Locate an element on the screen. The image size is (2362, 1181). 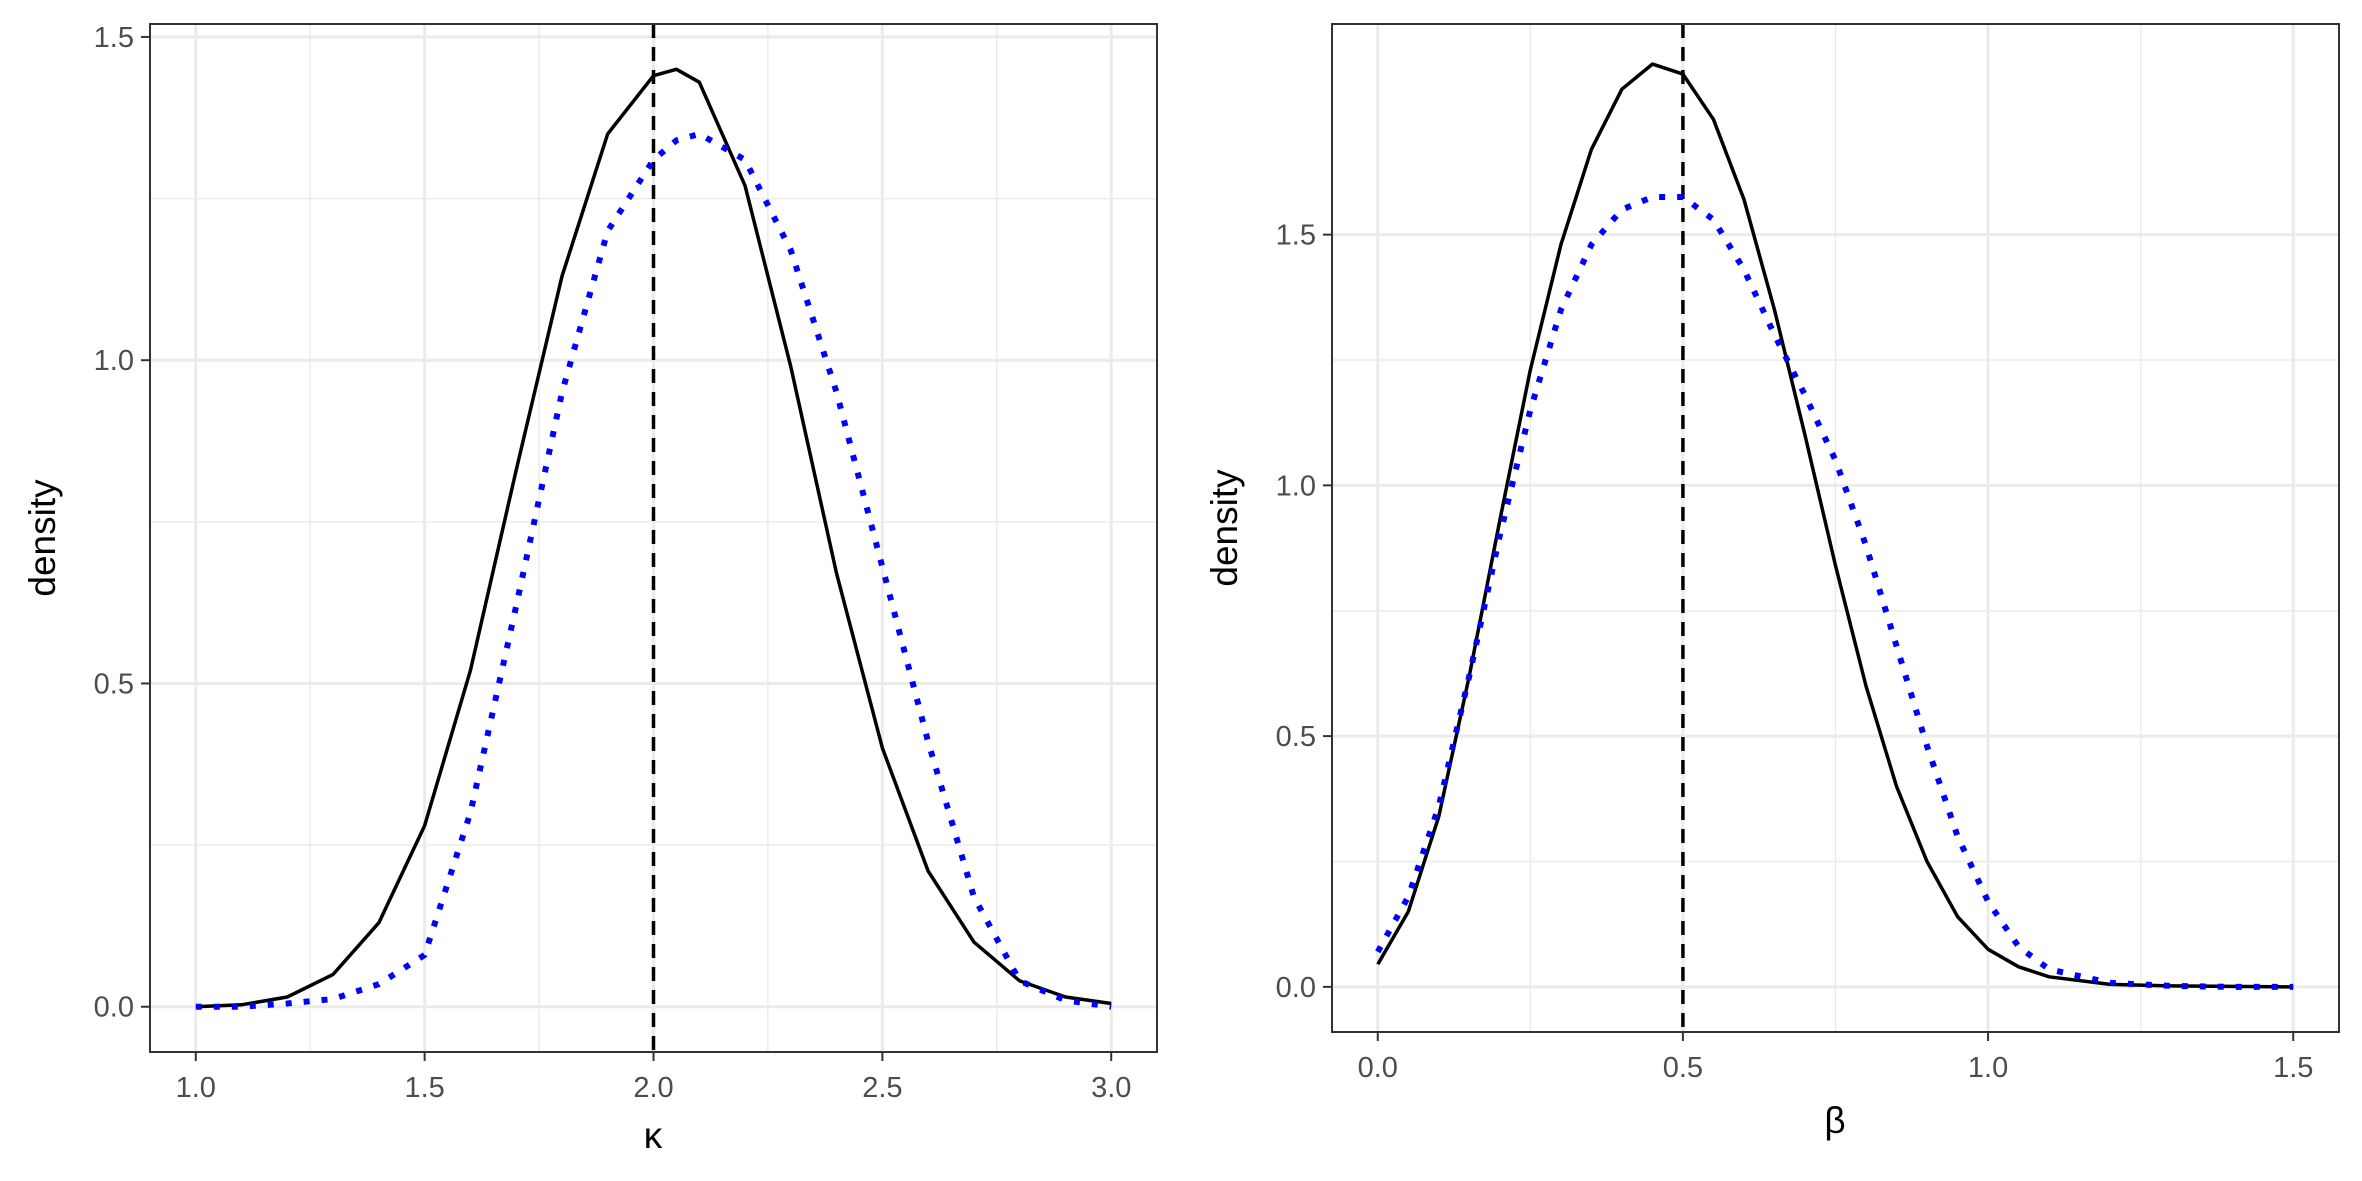
panel-right-x-axis-title: β is located at coordinates (1834, 1120).